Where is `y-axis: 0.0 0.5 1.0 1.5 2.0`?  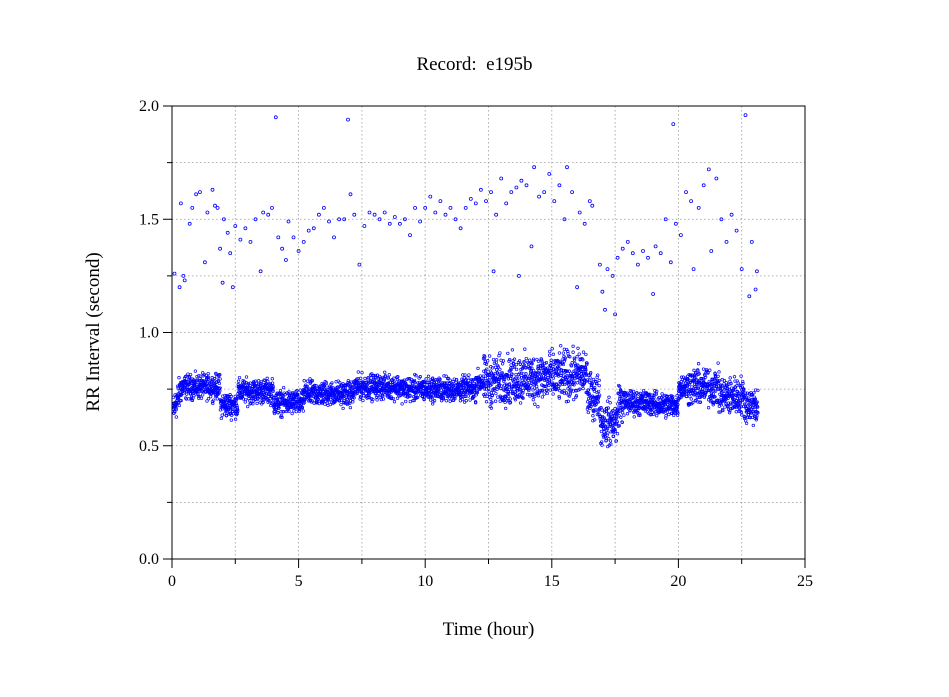 y-axis: 0.0 0.5 1.0 1.5 2.0 is located at coordinates (155, 333).